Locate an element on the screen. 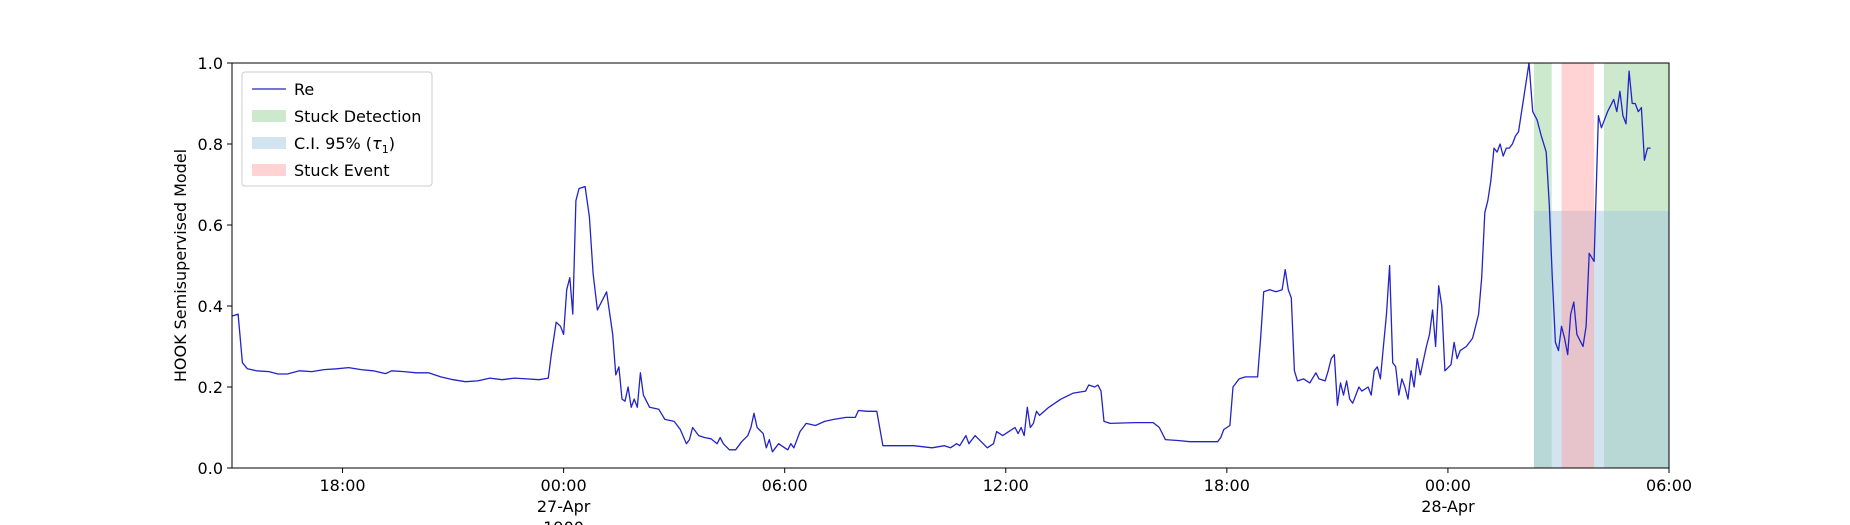  legend-label-re: Re is located at coordinates (304, 89).